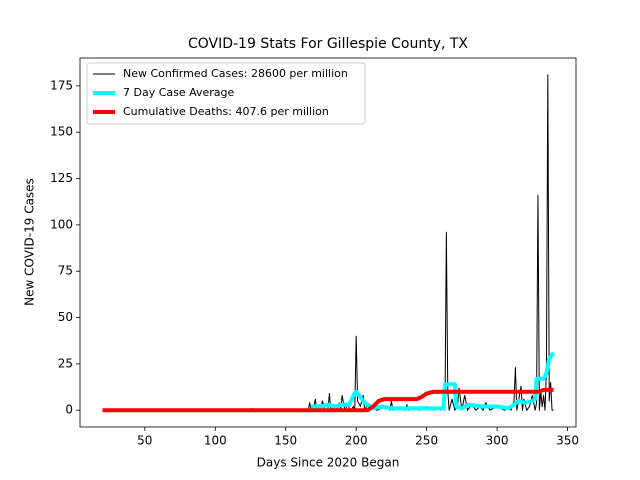  I want to click on y-tick-label: 150, so click(61, 132).